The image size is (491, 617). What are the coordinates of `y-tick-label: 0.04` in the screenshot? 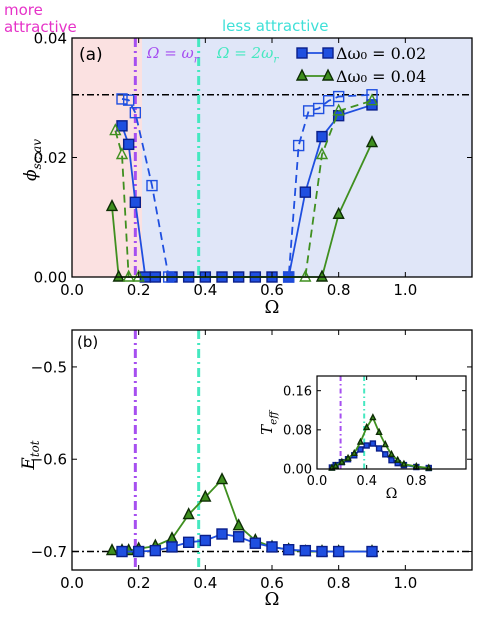 It's located at (50, 38).